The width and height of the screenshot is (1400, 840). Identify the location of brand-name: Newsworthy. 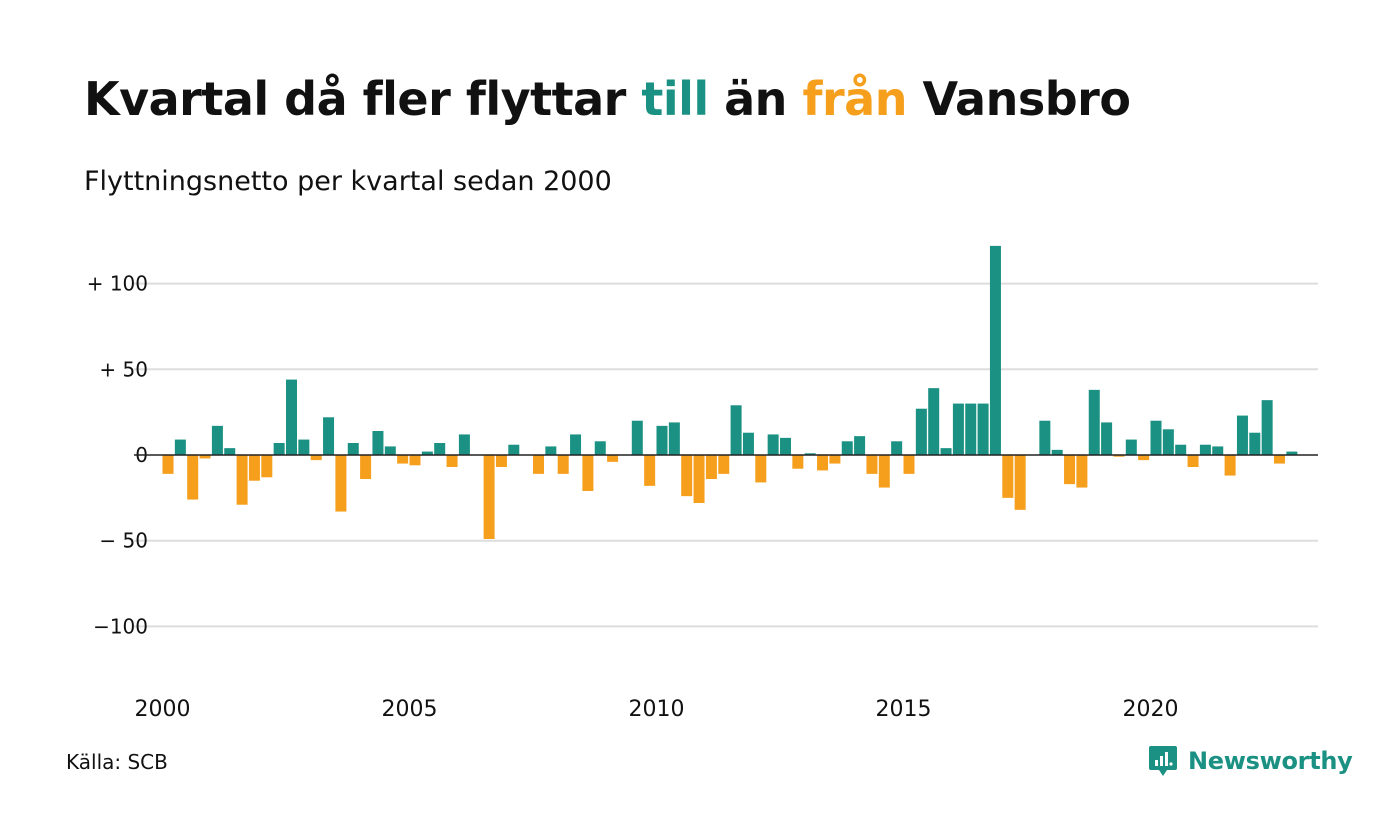
(1270, 761).